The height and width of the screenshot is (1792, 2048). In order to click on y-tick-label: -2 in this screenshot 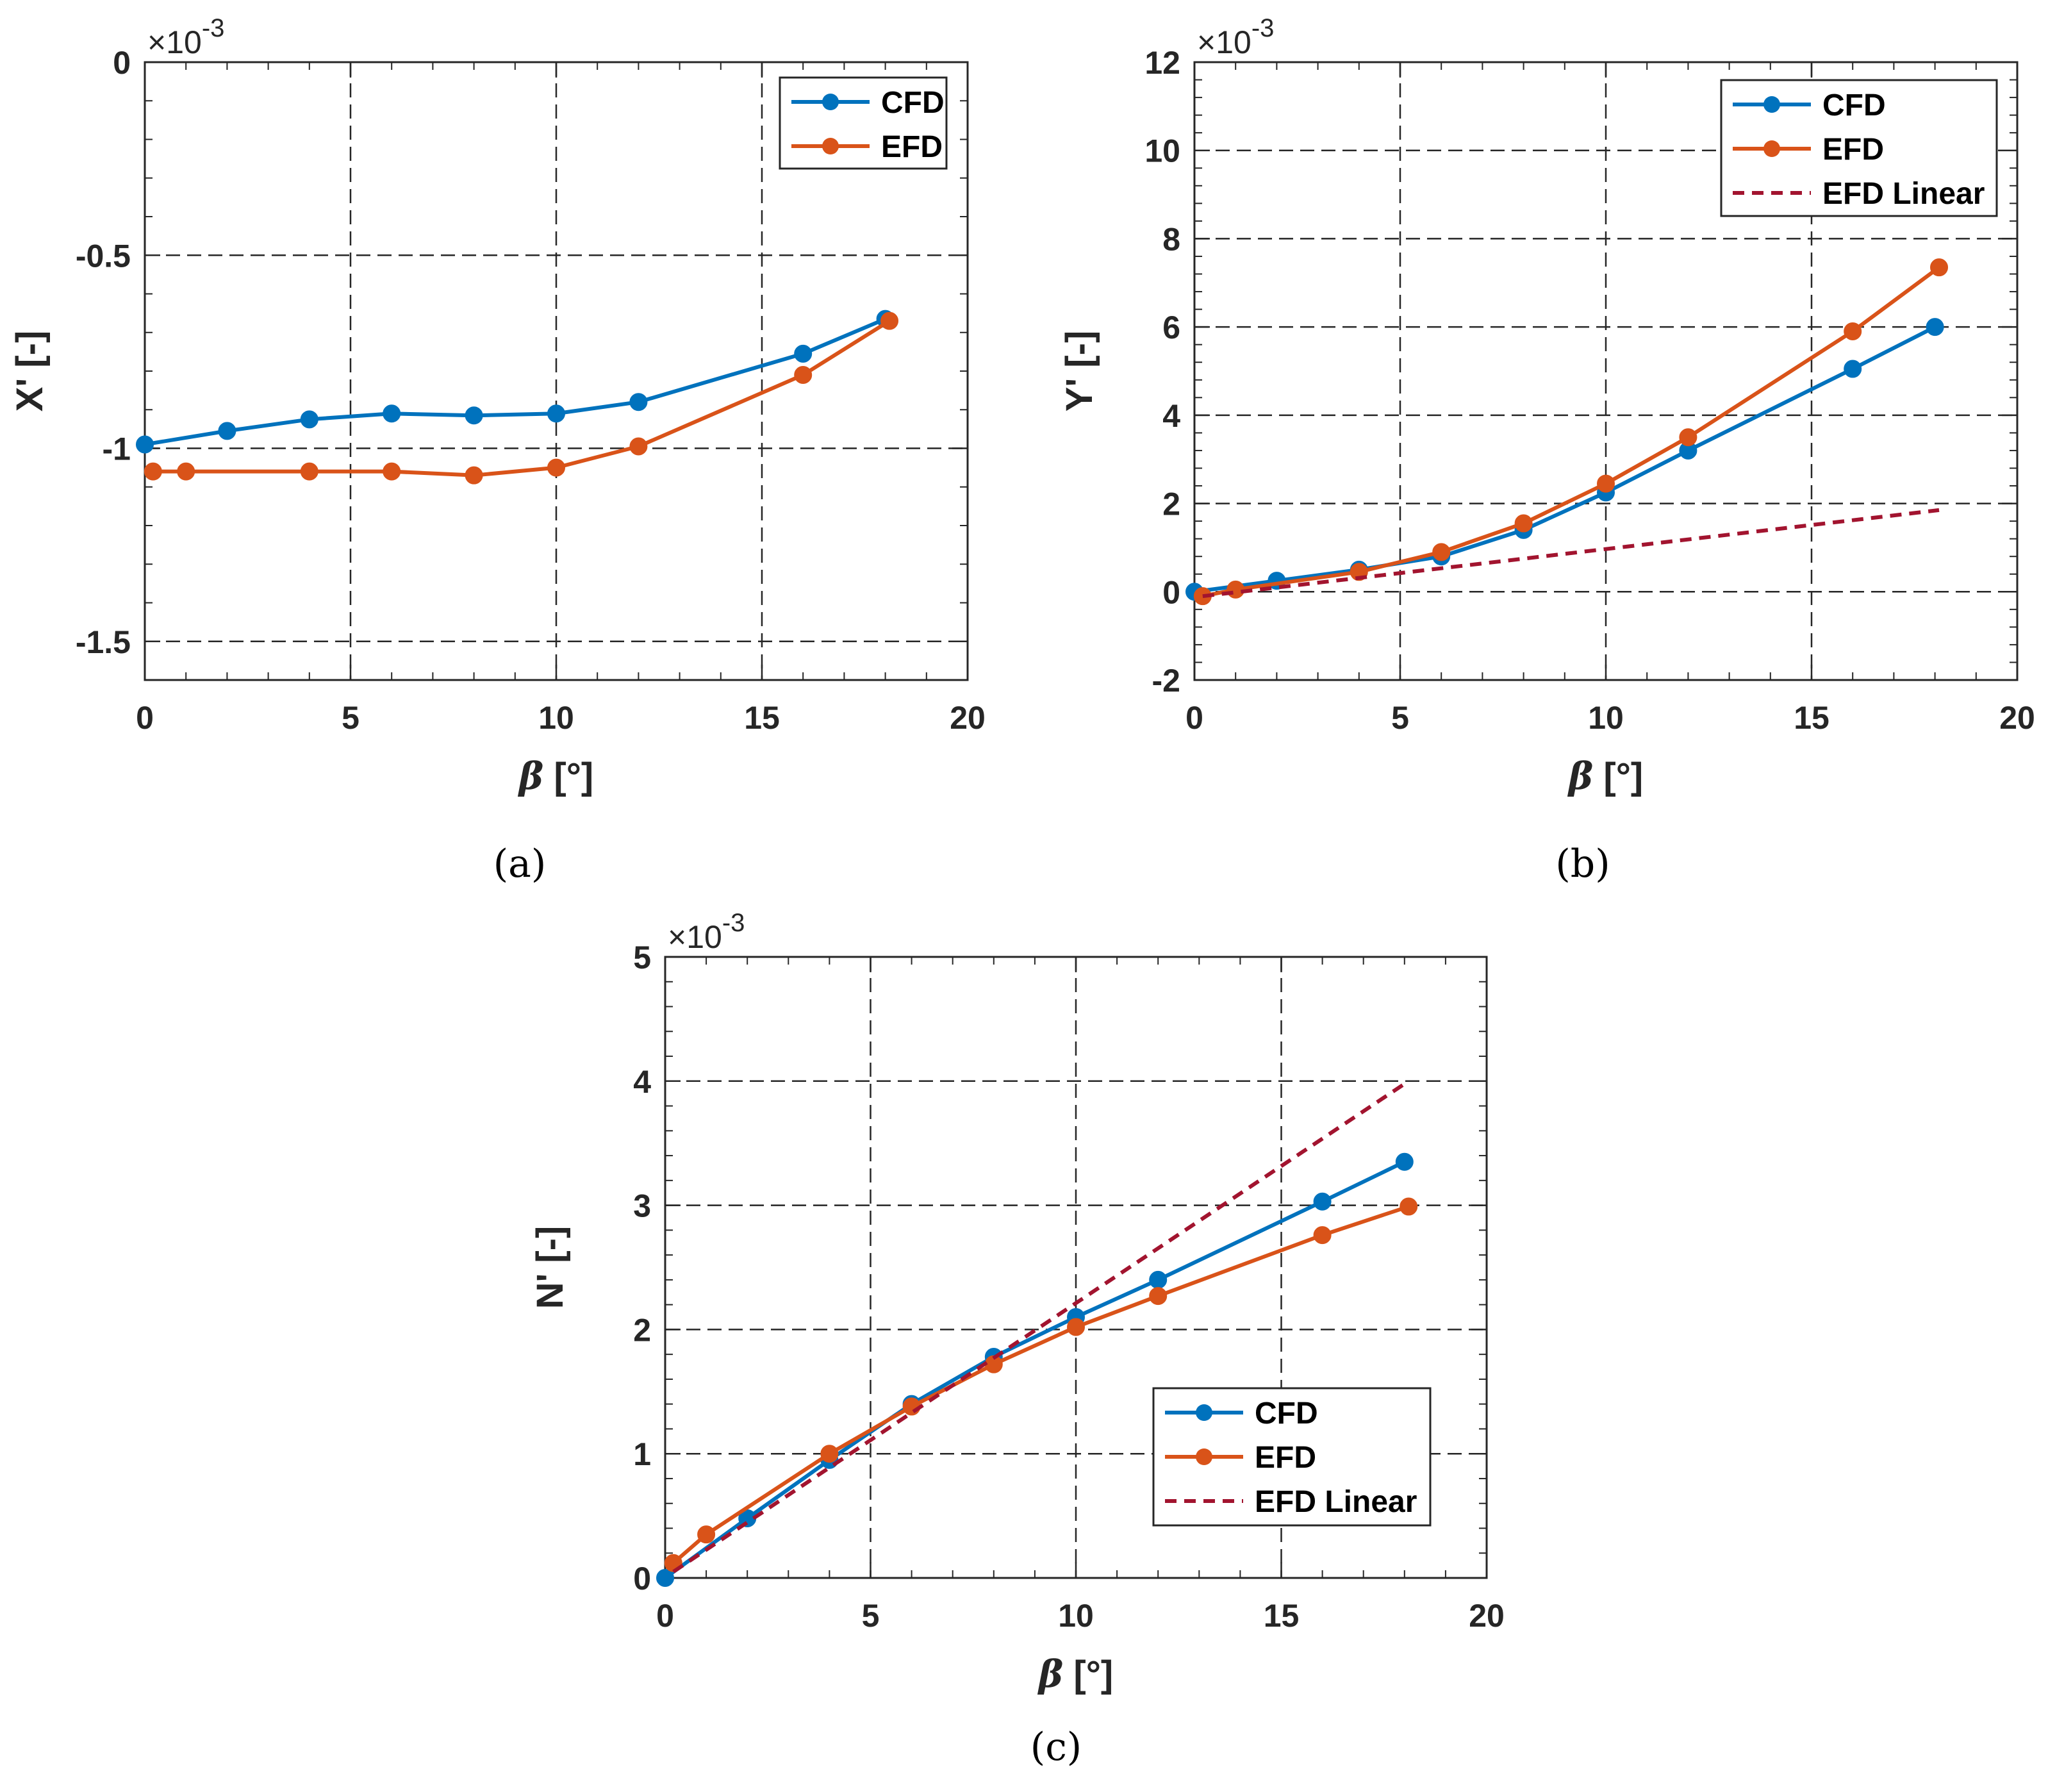, I will do `click(1166, 681)`.